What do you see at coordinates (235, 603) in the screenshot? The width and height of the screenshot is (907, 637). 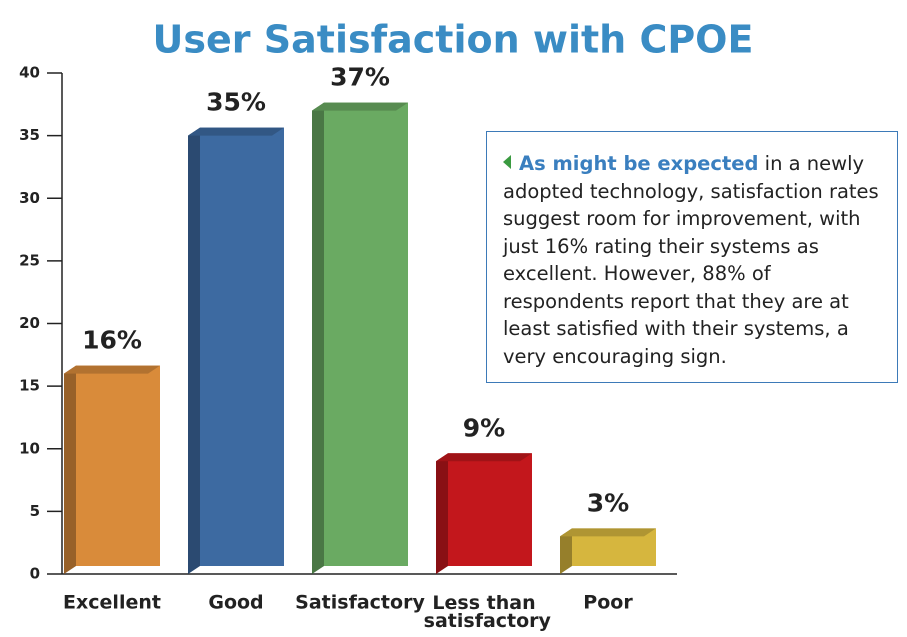 I see `x-tick-label: Good` at bounding box center [235, 603].